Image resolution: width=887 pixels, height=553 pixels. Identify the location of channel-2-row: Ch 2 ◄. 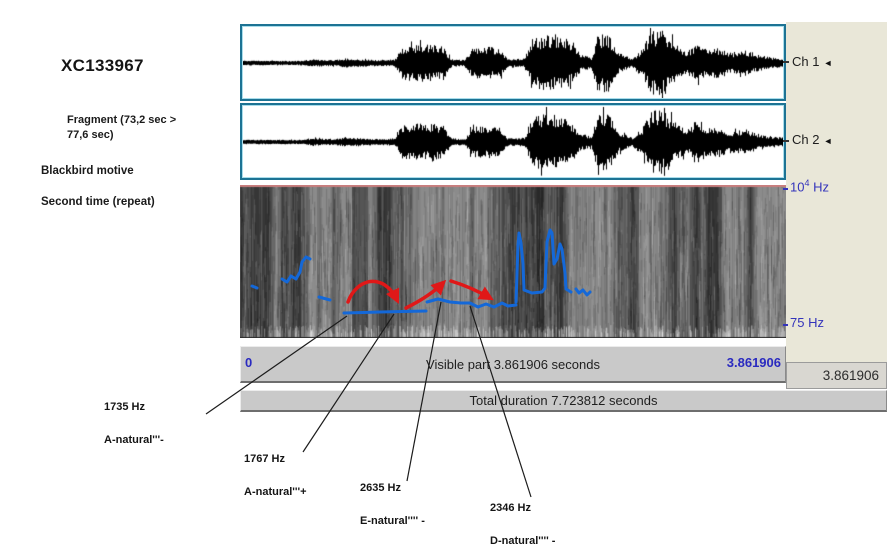
(812, 139).